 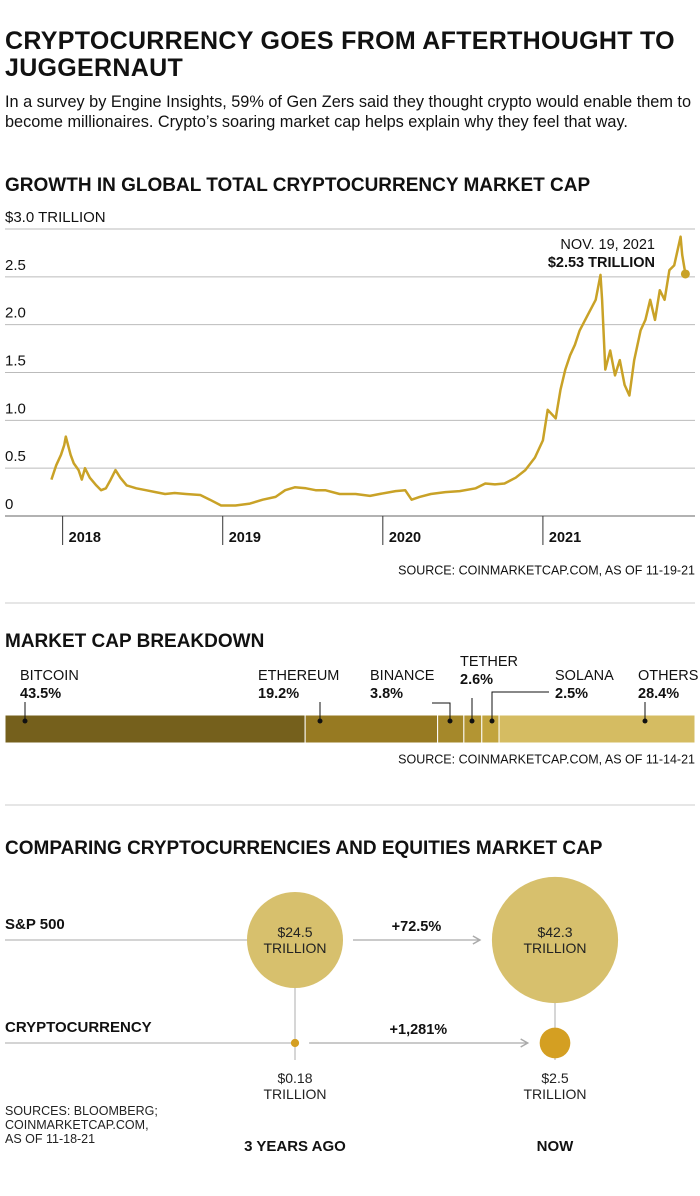 I want to click on x-tick-label: 2018, so click(x=85, y=538).